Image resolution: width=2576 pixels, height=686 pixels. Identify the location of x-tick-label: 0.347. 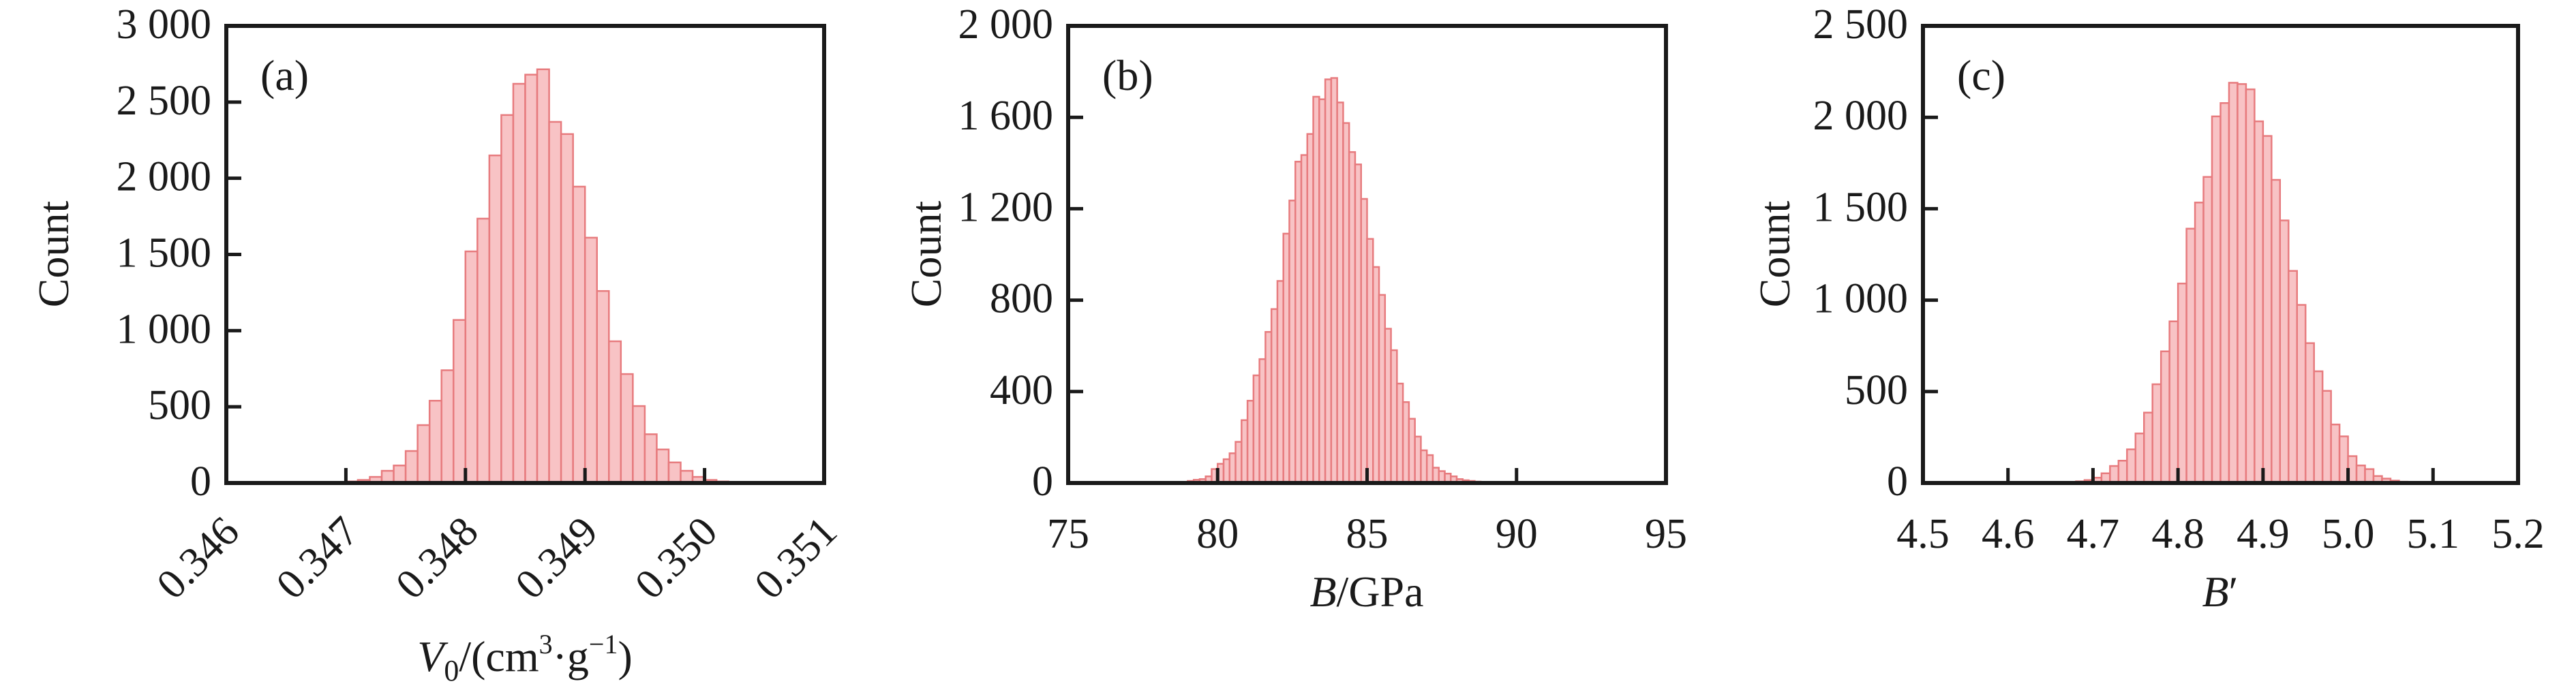
(318, 558).